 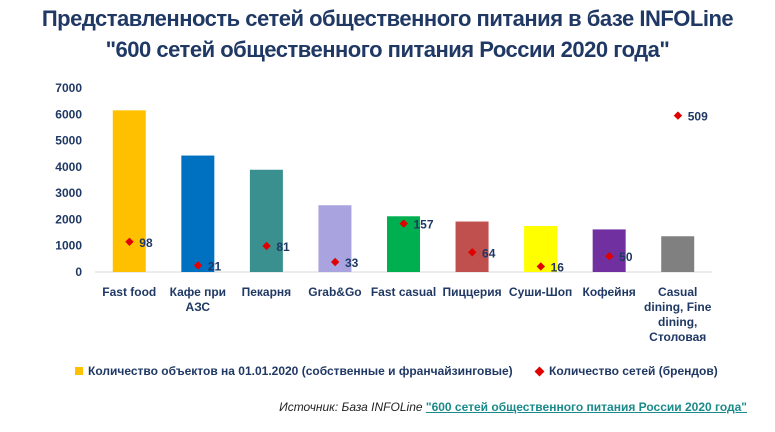 I want to click on x-tick-label: Grab&Go, so click(x=334, y=292).